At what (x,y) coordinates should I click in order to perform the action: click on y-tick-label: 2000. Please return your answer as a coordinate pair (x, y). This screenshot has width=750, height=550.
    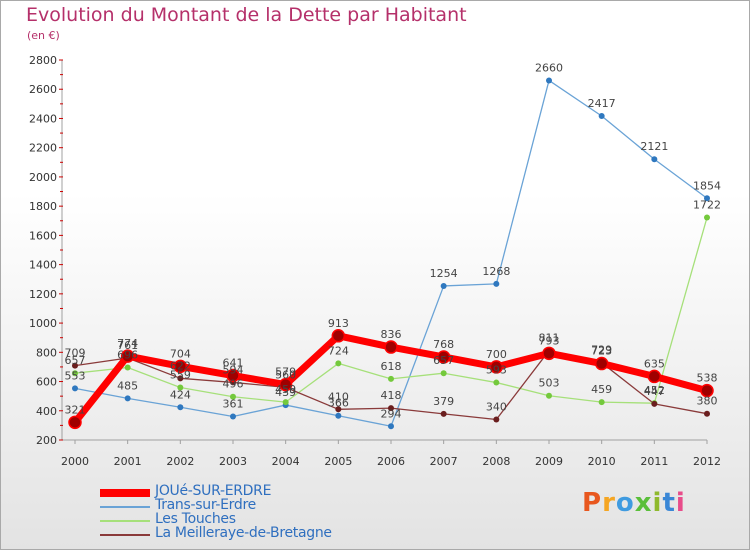
    Looking at the image, I should click on (43, 177).